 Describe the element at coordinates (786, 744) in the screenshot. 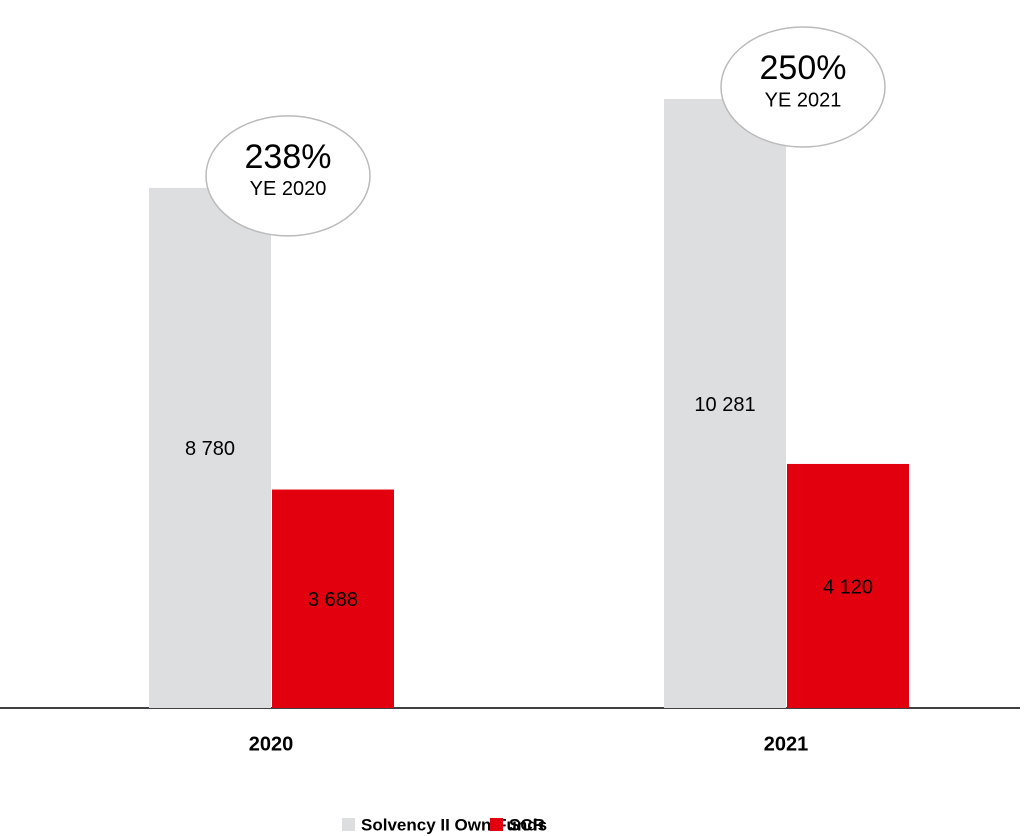

I see `x-tick-label: 2021` at that location.